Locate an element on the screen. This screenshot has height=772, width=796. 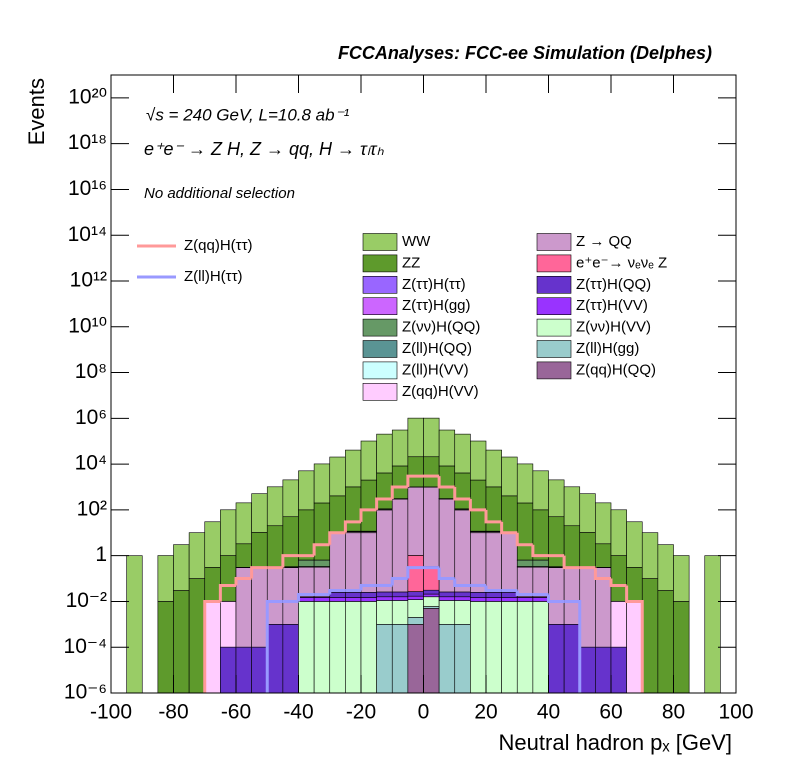
legend-label: Z(ll)H(VV) is located at coordinates (435, 369).